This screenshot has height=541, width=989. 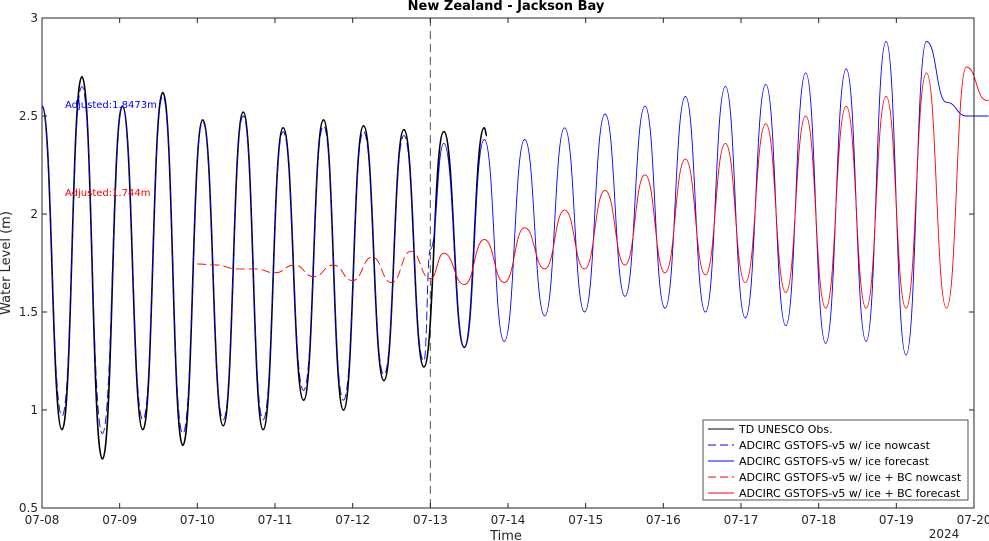 What do you see at coordinates (275, 520) in the screenshot?
I see `x-tick-label: 07-11` at bounding box center [275, 520].